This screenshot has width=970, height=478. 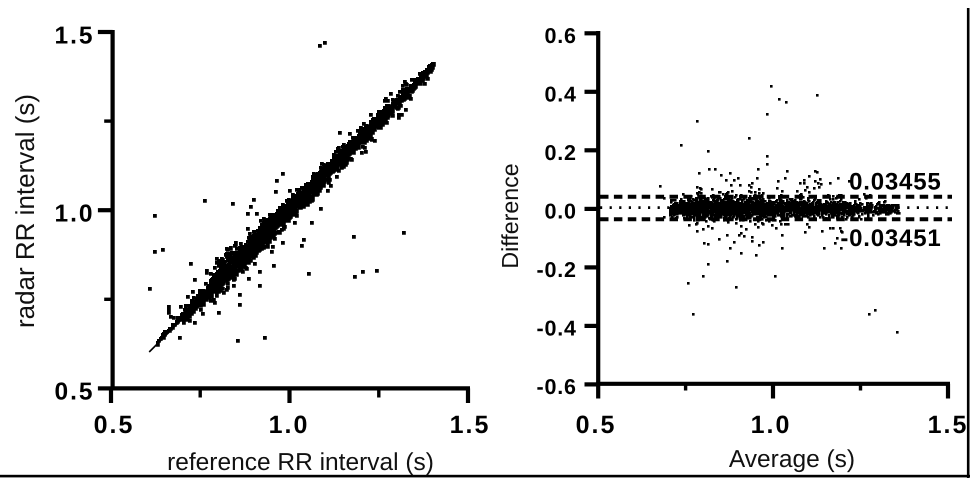 What do you see at coordinates (890, 238) in the screenshot?
I see `svg-text: -0.03451` at bounding box center [890, 238].